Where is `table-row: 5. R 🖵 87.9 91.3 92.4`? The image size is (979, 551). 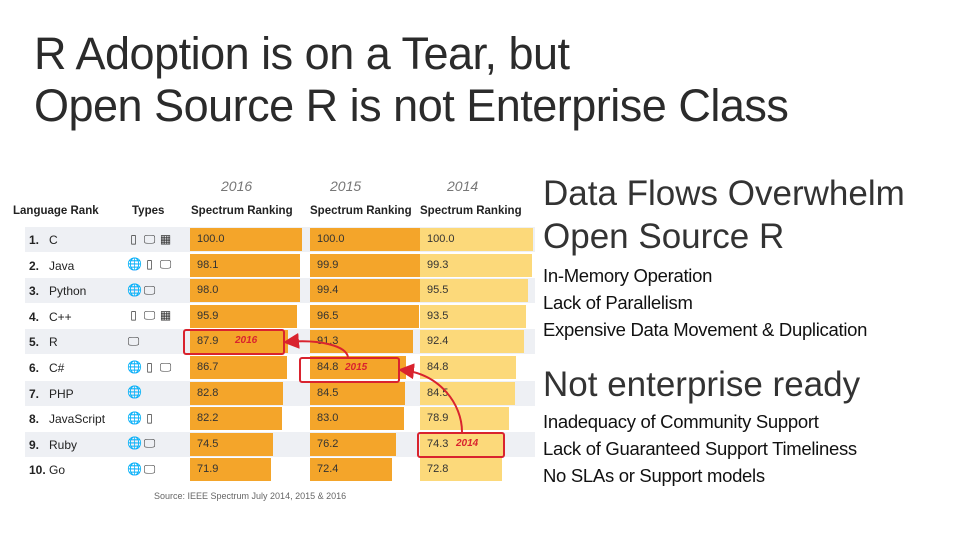 table-row: 5. R 🖵 87.9 91.3 92.4 is located at coordinates (280, 342).